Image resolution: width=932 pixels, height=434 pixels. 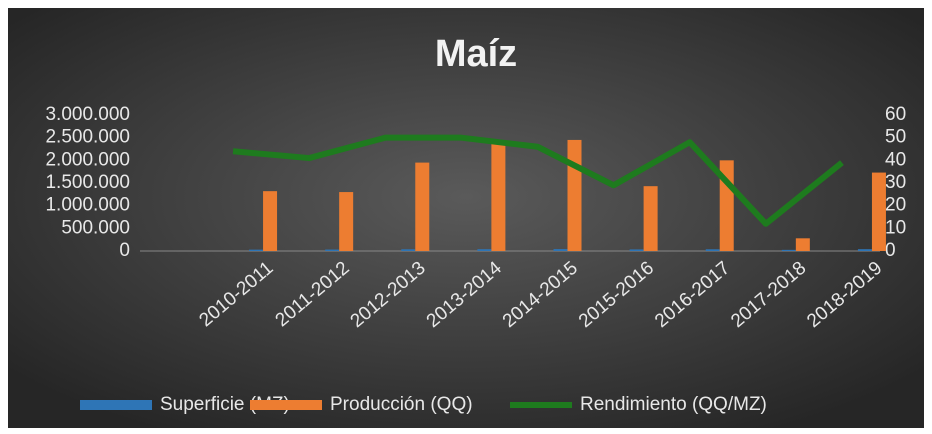 What do you see at coordinates (895, 227) in the screenshot?
I see `y2-tick-label: 10` at bounding box center [895, 227].